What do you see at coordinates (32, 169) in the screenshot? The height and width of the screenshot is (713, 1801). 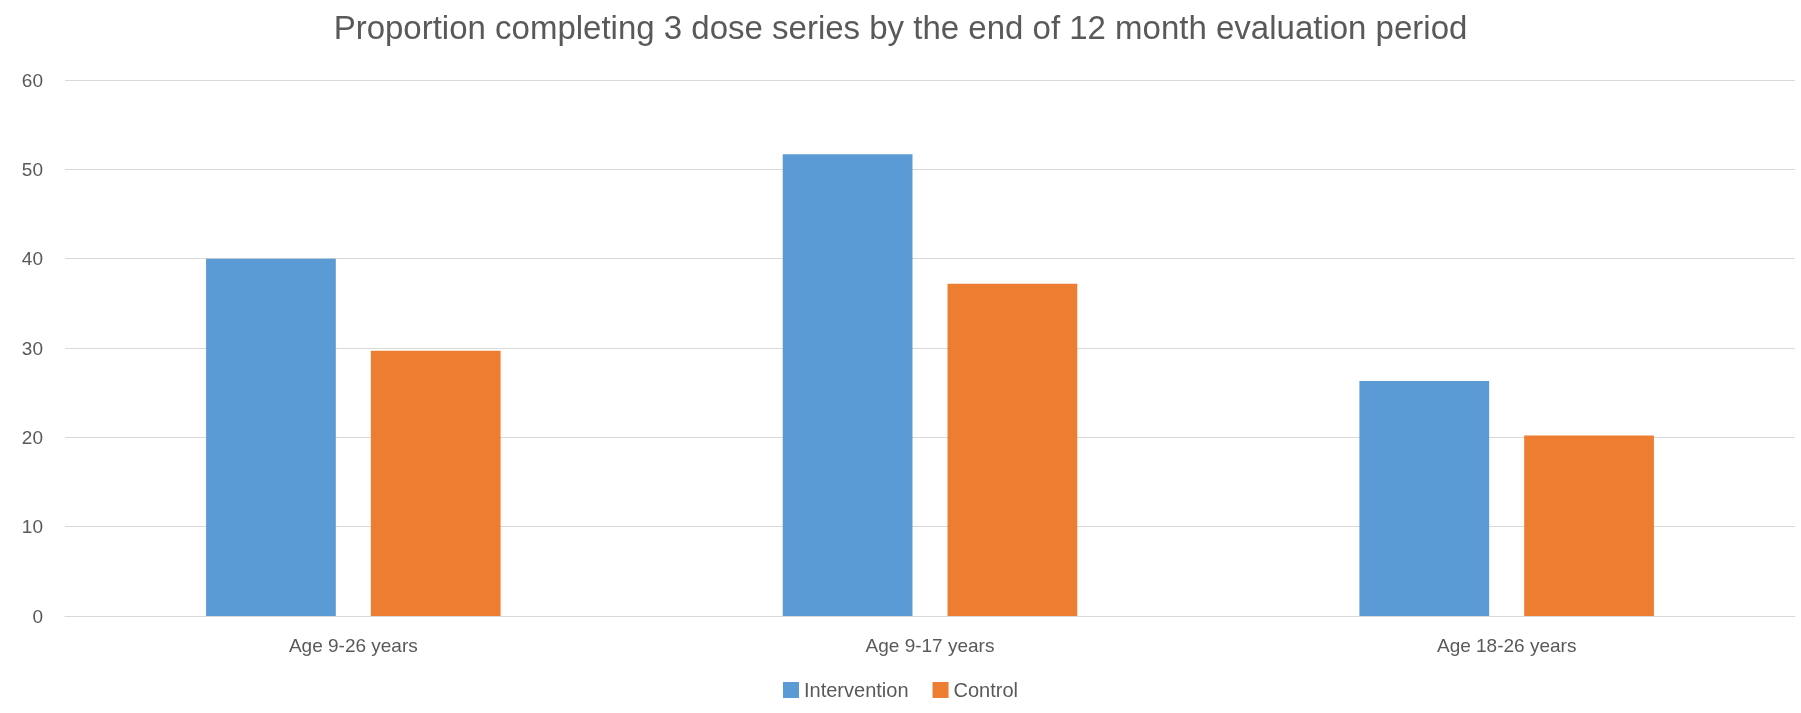 I see `y-tick-label: 50` at bounding box center [32, 169].